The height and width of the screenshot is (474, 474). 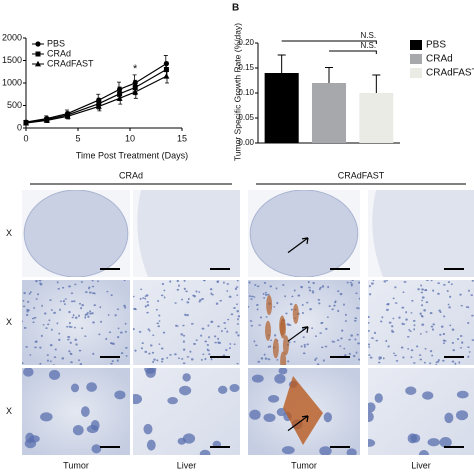 What do you see at coordinates (353, 52) in the screenshot?
I see `significance-bracket` at bounding box center [353, 52].